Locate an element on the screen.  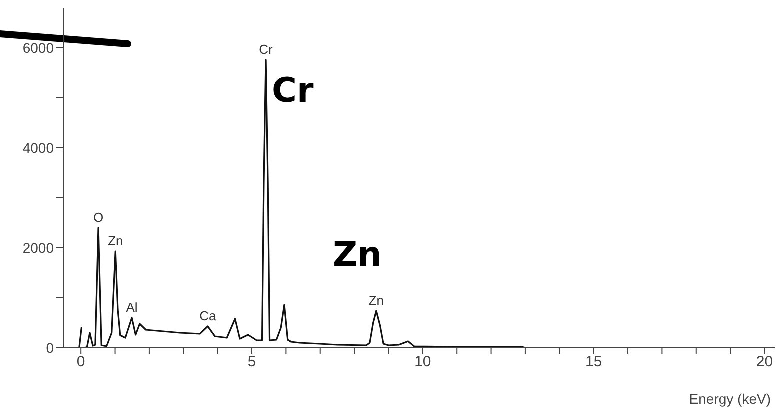
x-tick-label: 0 is located at coordinates (81, 362).